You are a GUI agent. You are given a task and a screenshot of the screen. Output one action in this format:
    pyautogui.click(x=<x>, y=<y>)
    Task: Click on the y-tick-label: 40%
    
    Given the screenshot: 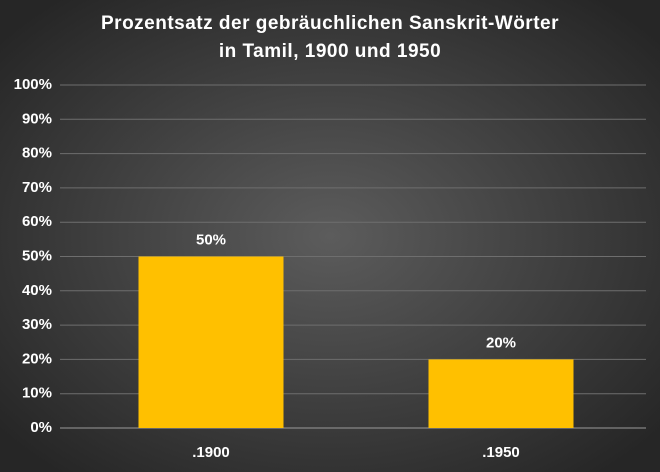 What is the action you would take?
    pyautogui.click(x=37, y=290)
    